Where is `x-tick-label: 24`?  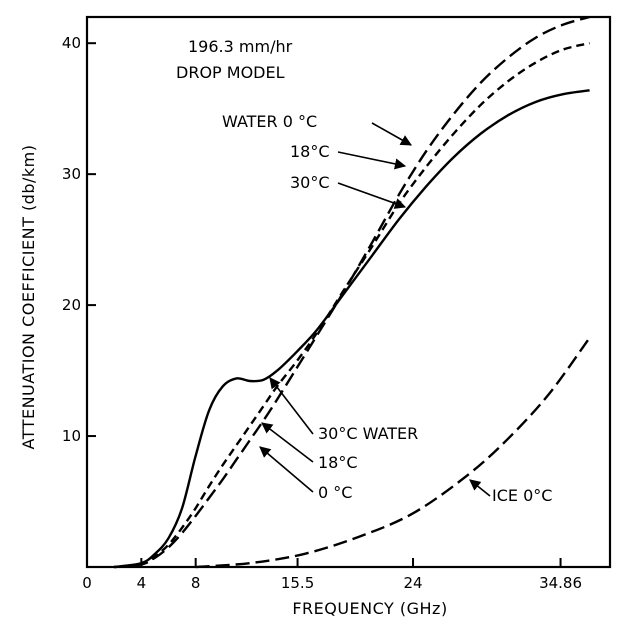
x-tick-label: 24 is located at coordinates (412, 583).